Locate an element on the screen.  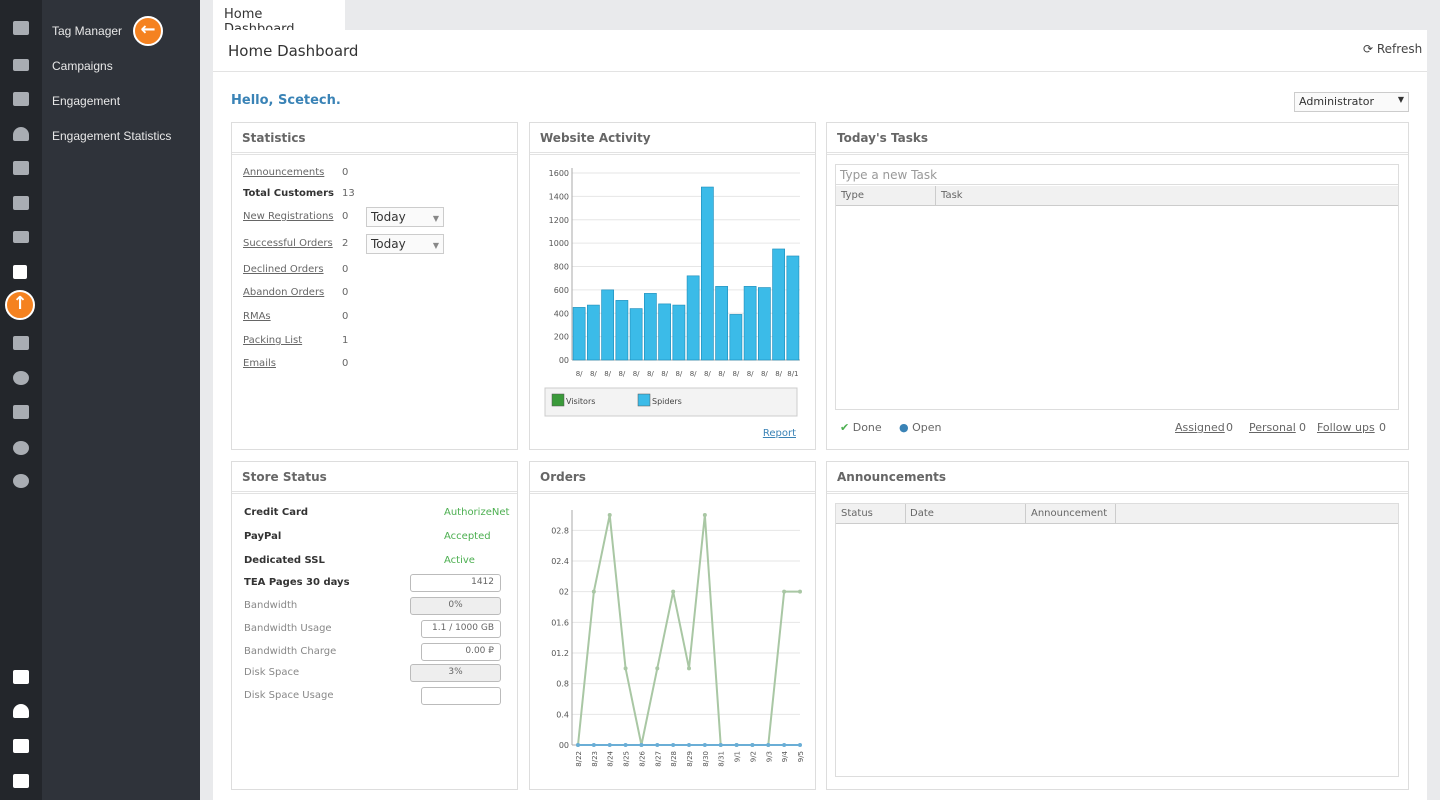
count-label: Personal is located at coordinates (1272, 427).